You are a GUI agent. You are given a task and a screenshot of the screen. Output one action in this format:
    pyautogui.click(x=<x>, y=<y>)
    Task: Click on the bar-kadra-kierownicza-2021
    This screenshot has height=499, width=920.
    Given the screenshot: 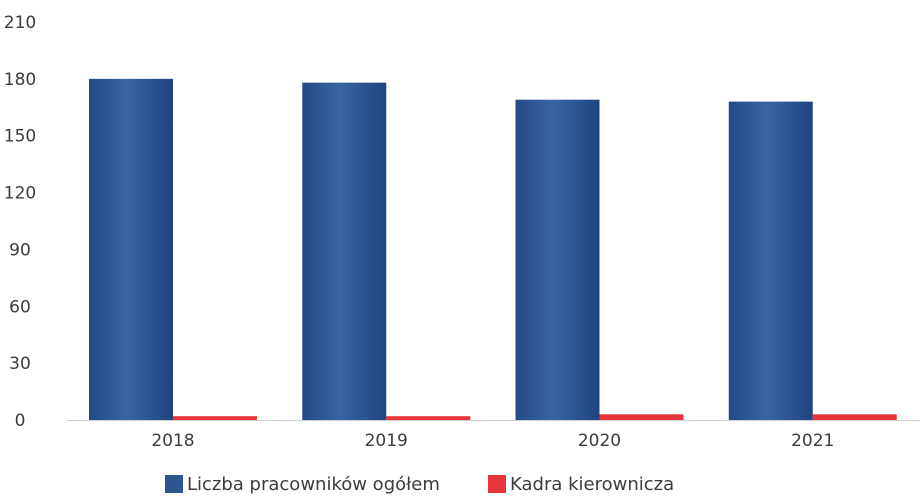 What is the action you would take?
    pyautogui.click(x=854, y=417)
    